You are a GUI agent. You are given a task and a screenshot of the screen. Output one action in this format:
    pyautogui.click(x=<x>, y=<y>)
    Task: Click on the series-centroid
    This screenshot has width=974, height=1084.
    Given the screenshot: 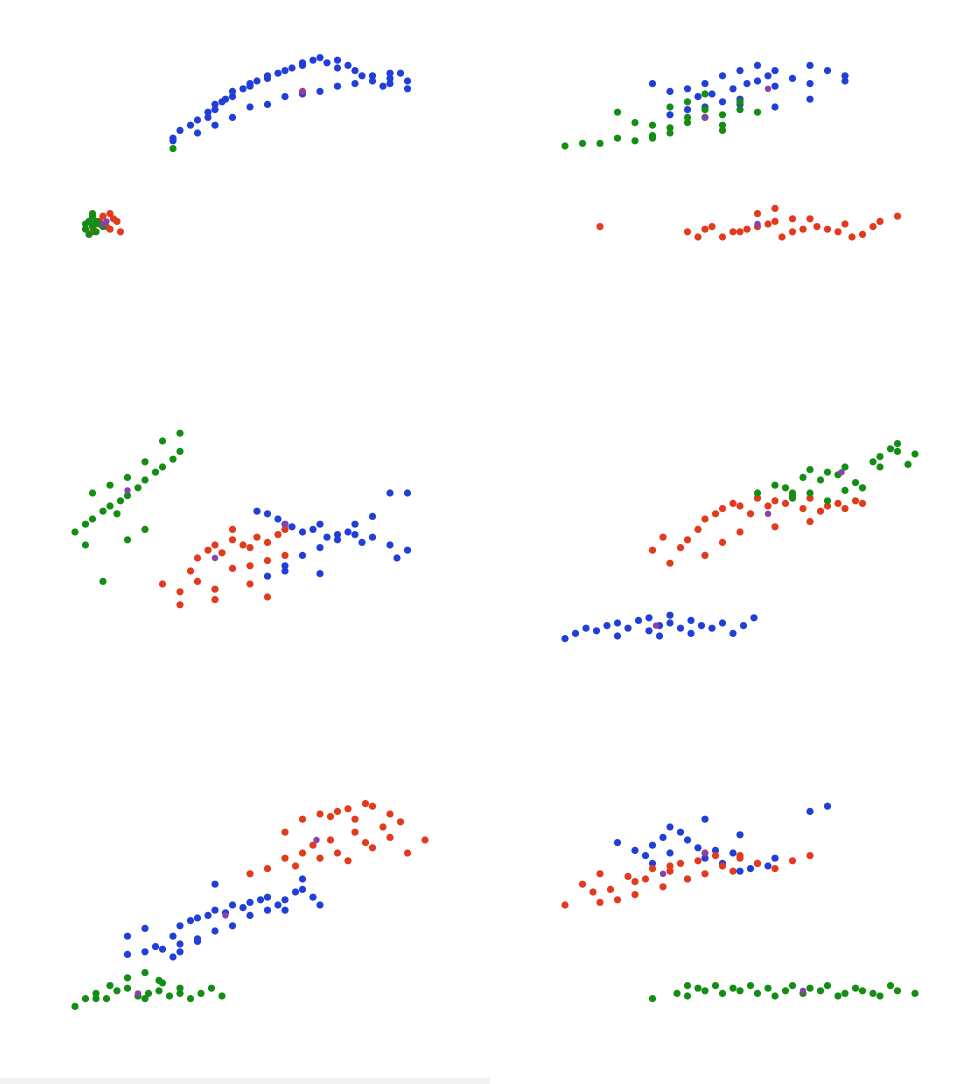 What is the action you would take?
    pyautogui.click(x=203, y=157)
    